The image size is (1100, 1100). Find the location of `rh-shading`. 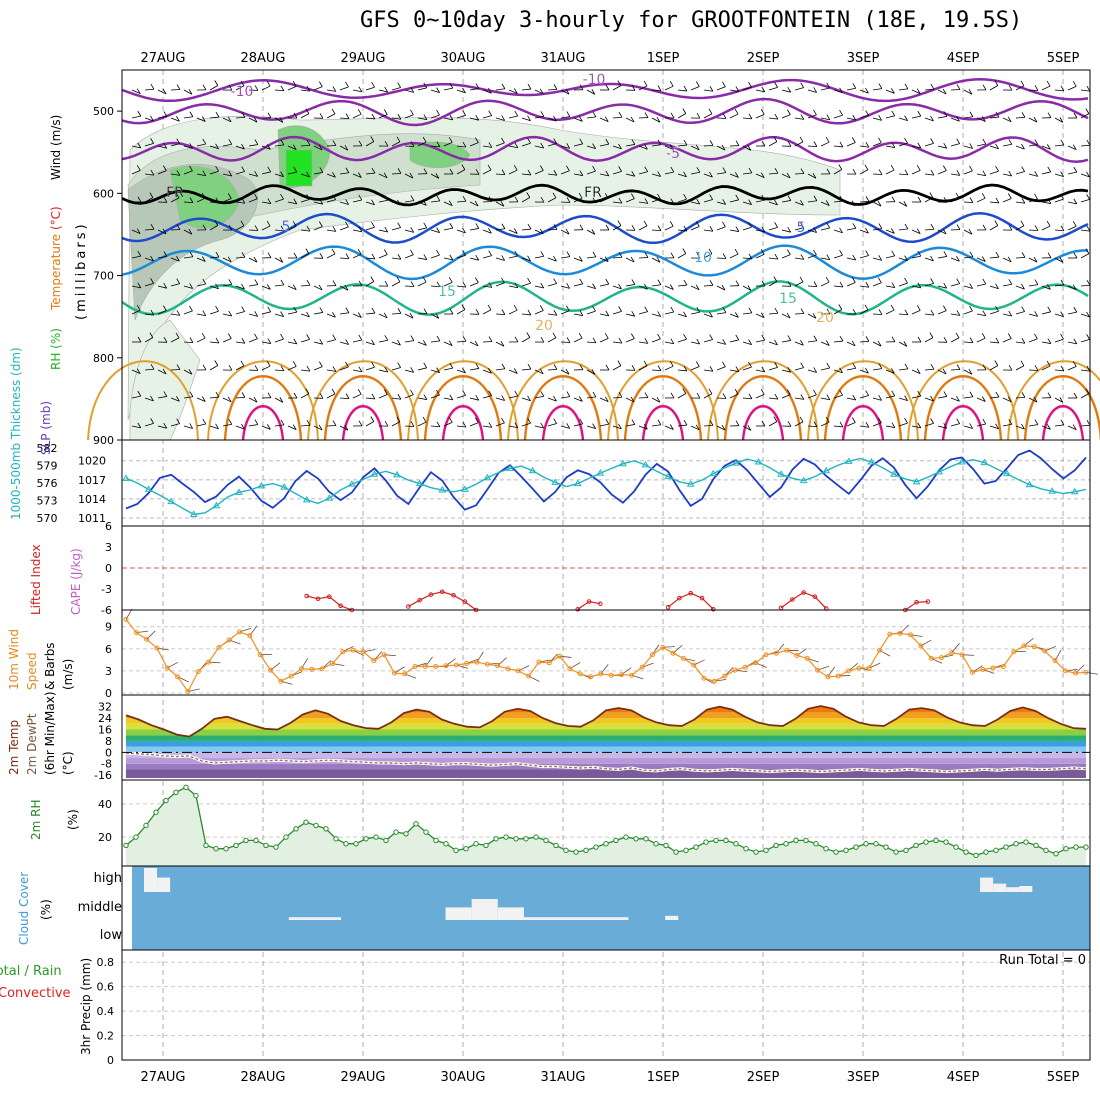

rh-shading is located at coordinates (165, 380).